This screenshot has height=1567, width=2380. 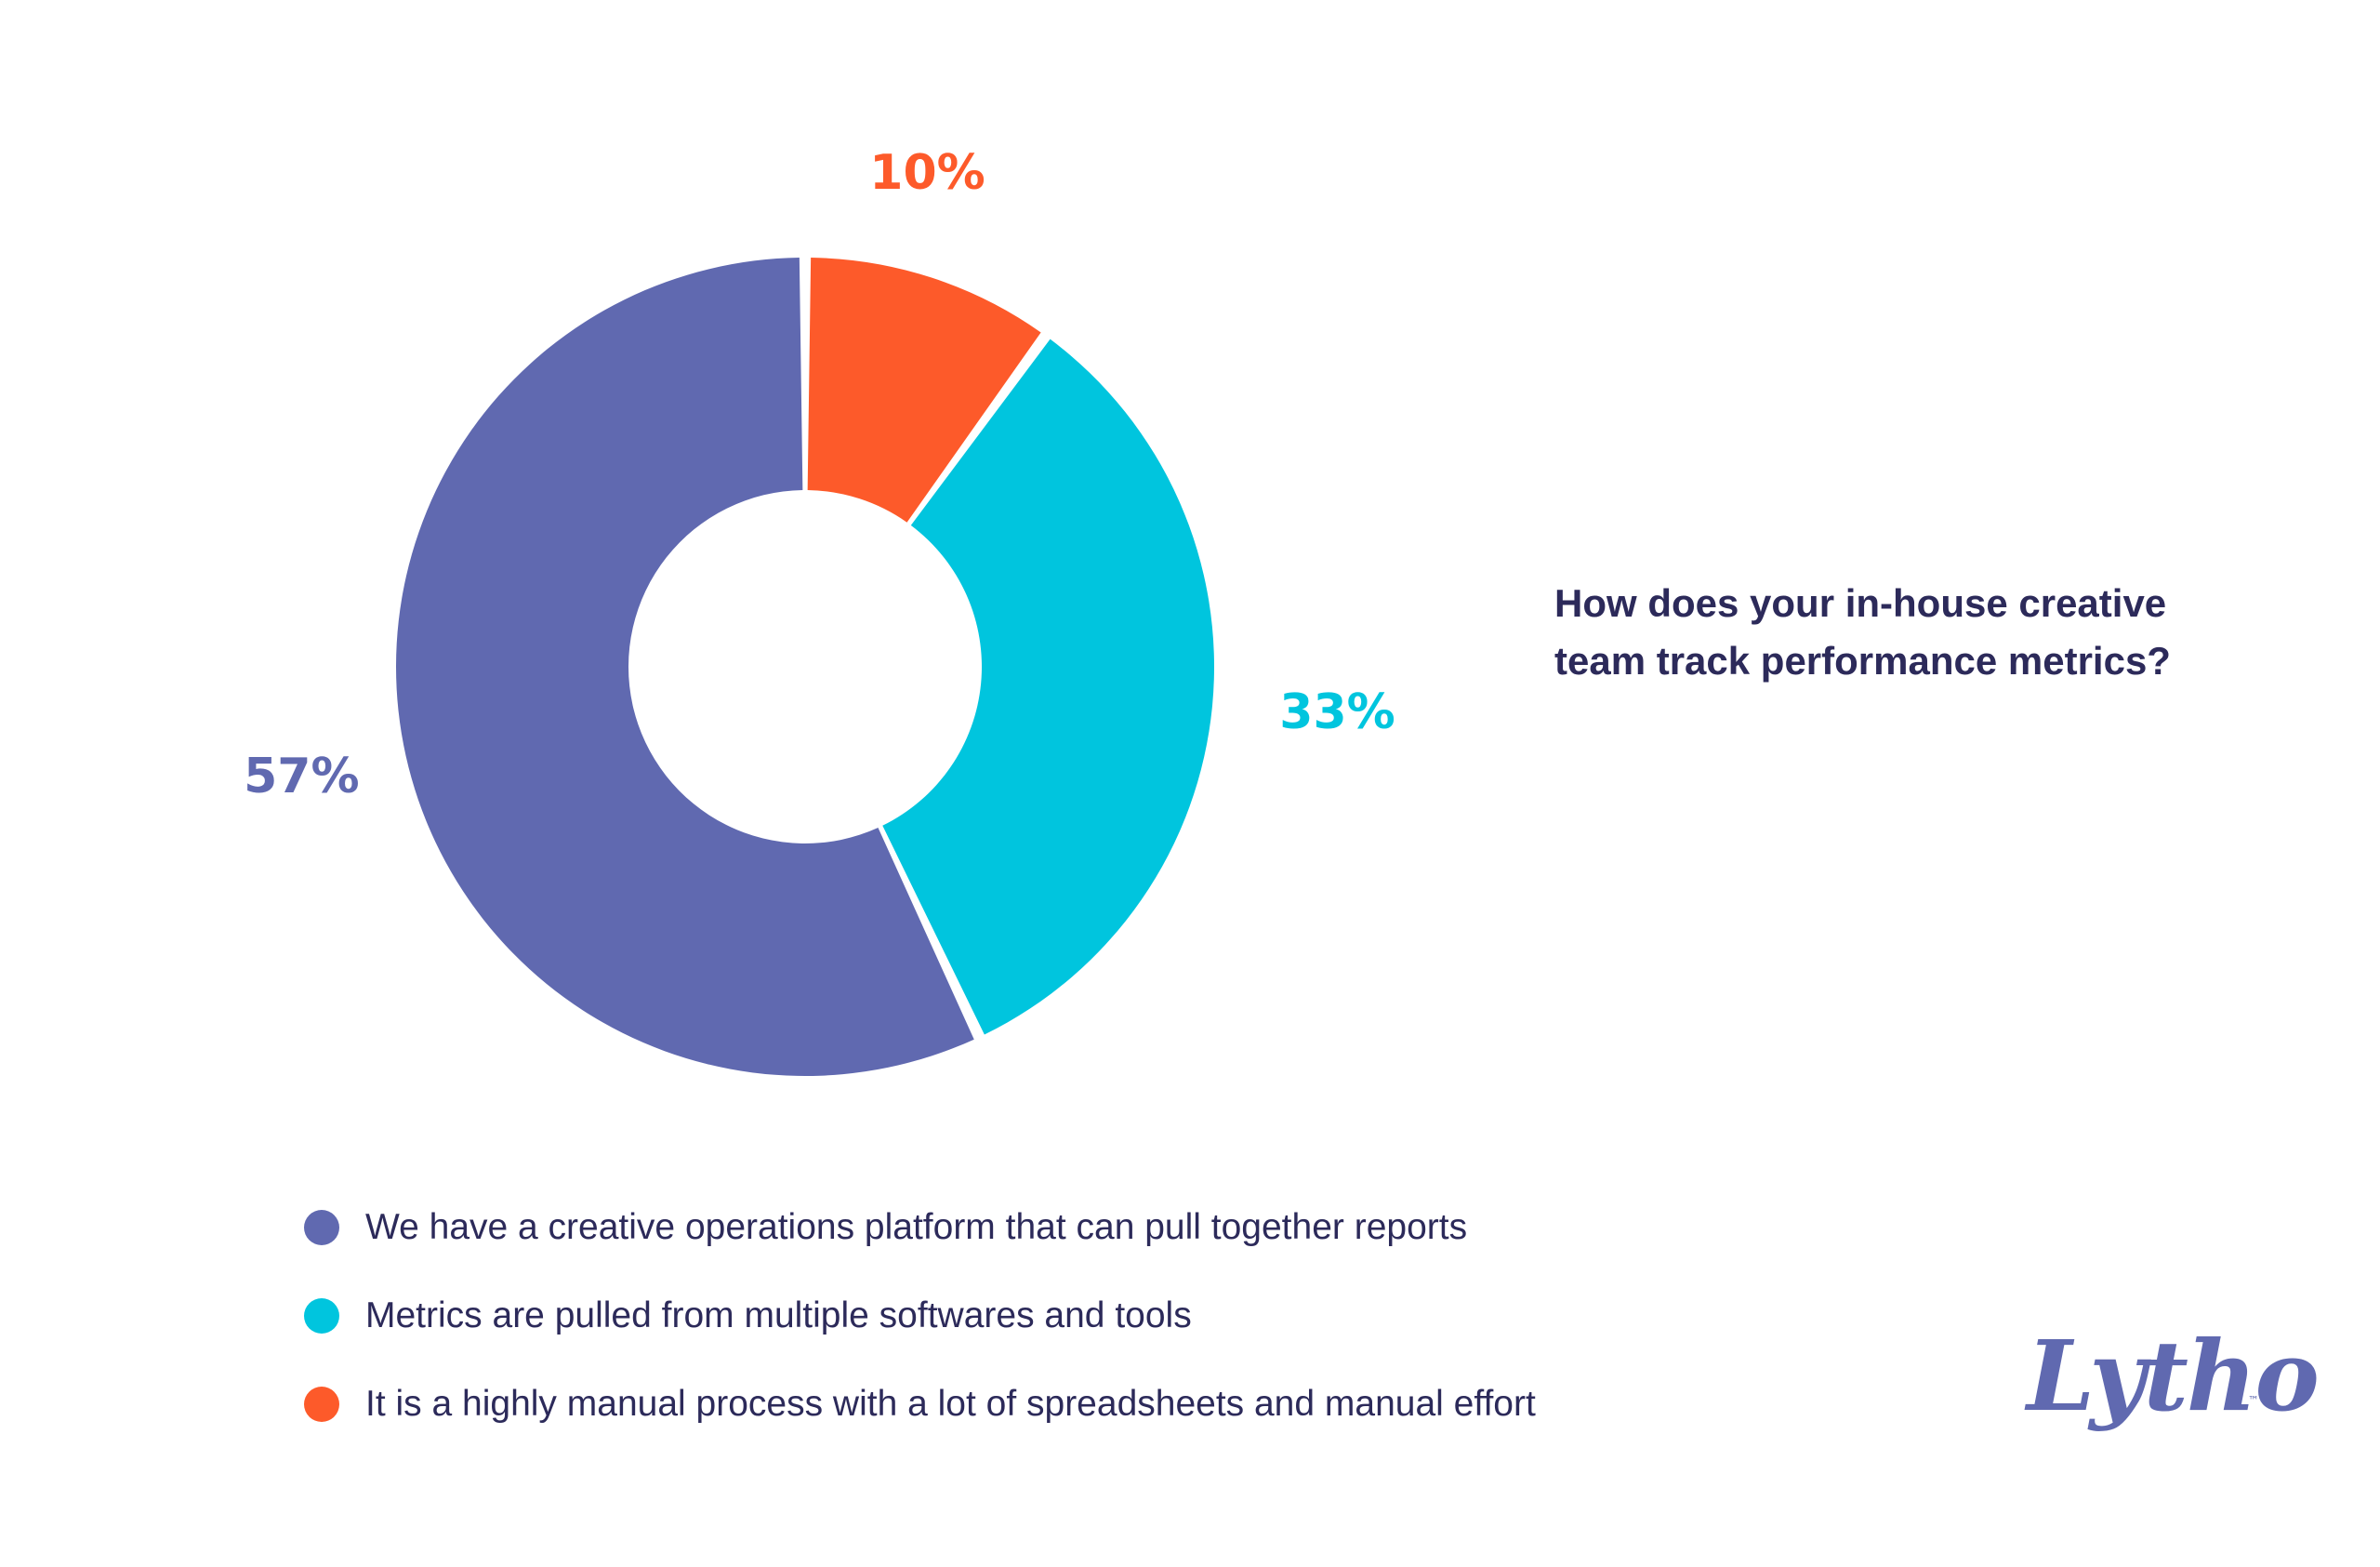 I want to click on chart-title-line-1: How does your in-house creative, so click(x=1860, y=603).